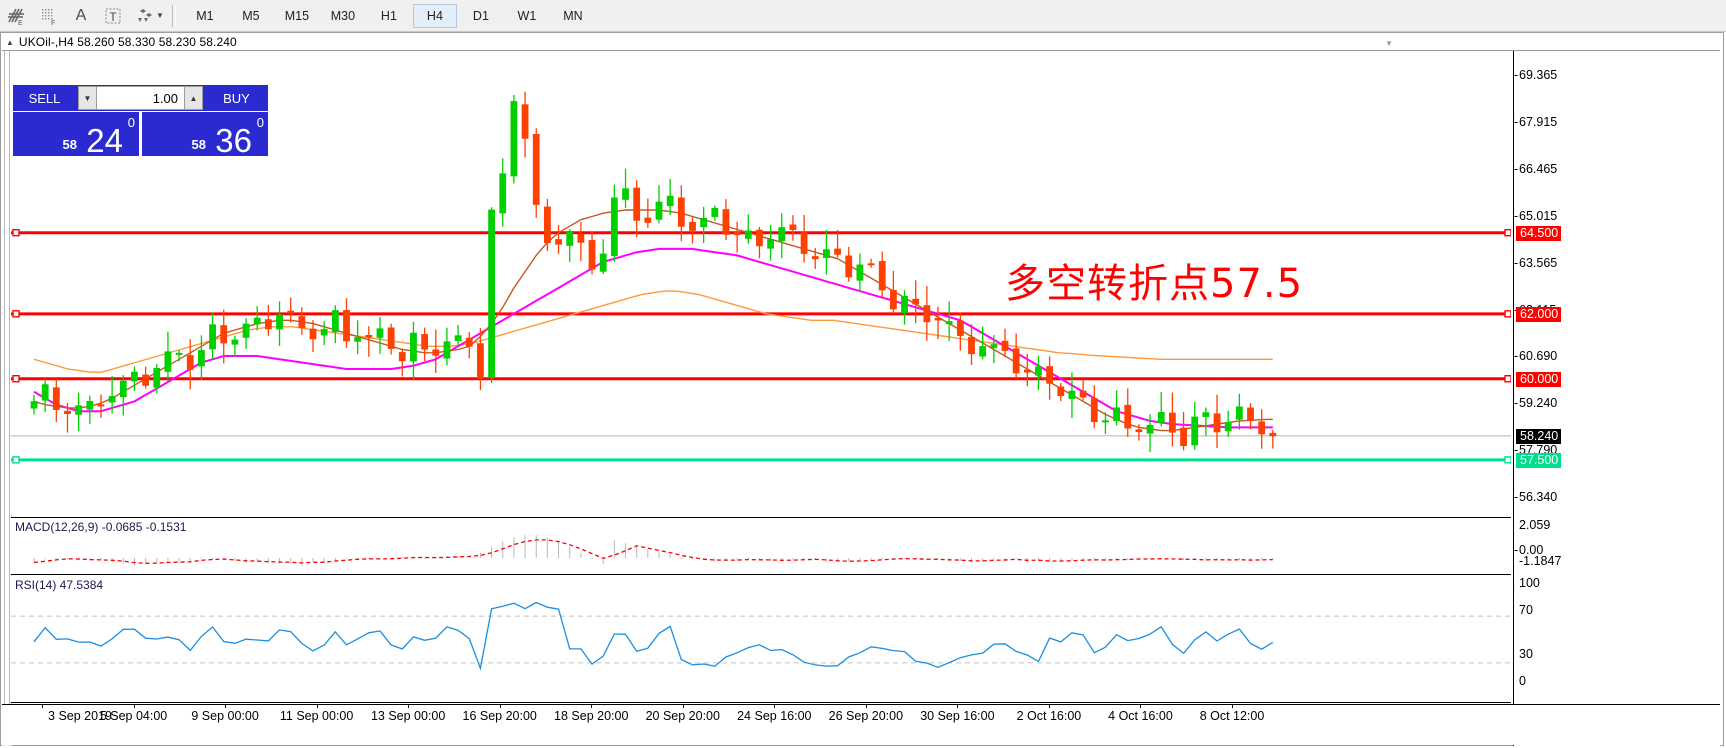 The height and width of the screenshot is (748, 1726). What do you see at coordinates (1539, 379) in the screenshot?
I see `price-badge-60.000: 60.000` at bounding box center [1539, 379].